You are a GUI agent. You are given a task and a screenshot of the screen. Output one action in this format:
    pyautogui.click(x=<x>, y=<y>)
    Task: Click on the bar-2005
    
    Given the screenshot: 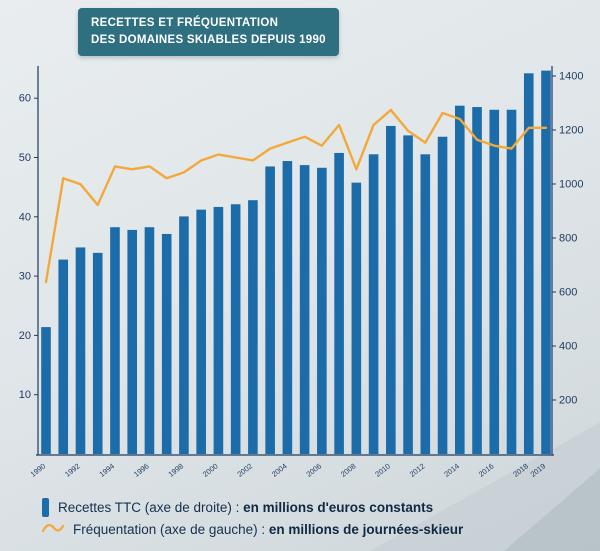 What is the action you would take?
    pyautogui.click(x=304, y=309)
    